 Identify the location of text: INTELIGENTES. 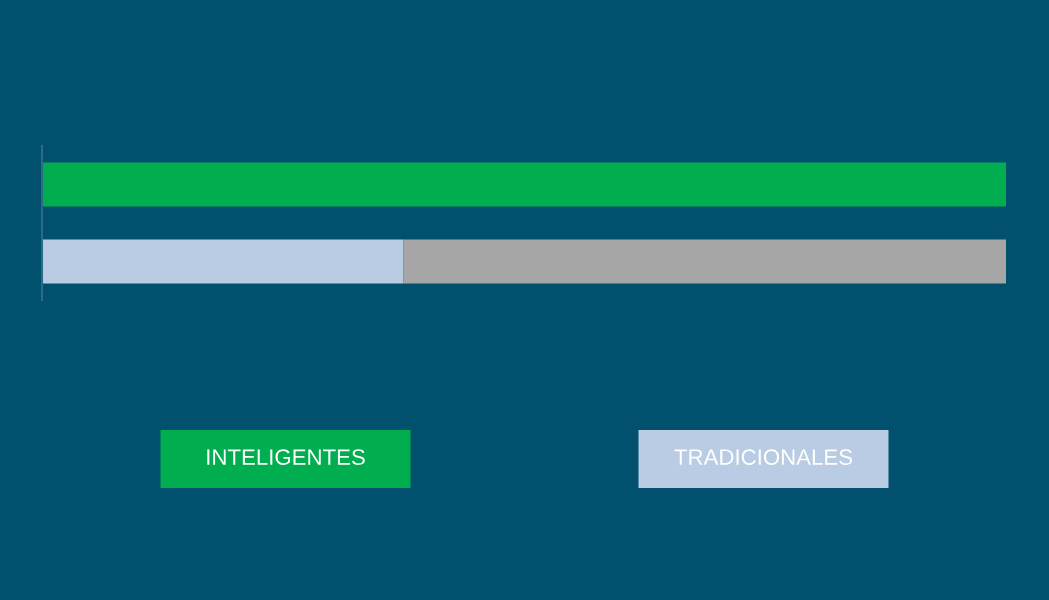
(286, 457).